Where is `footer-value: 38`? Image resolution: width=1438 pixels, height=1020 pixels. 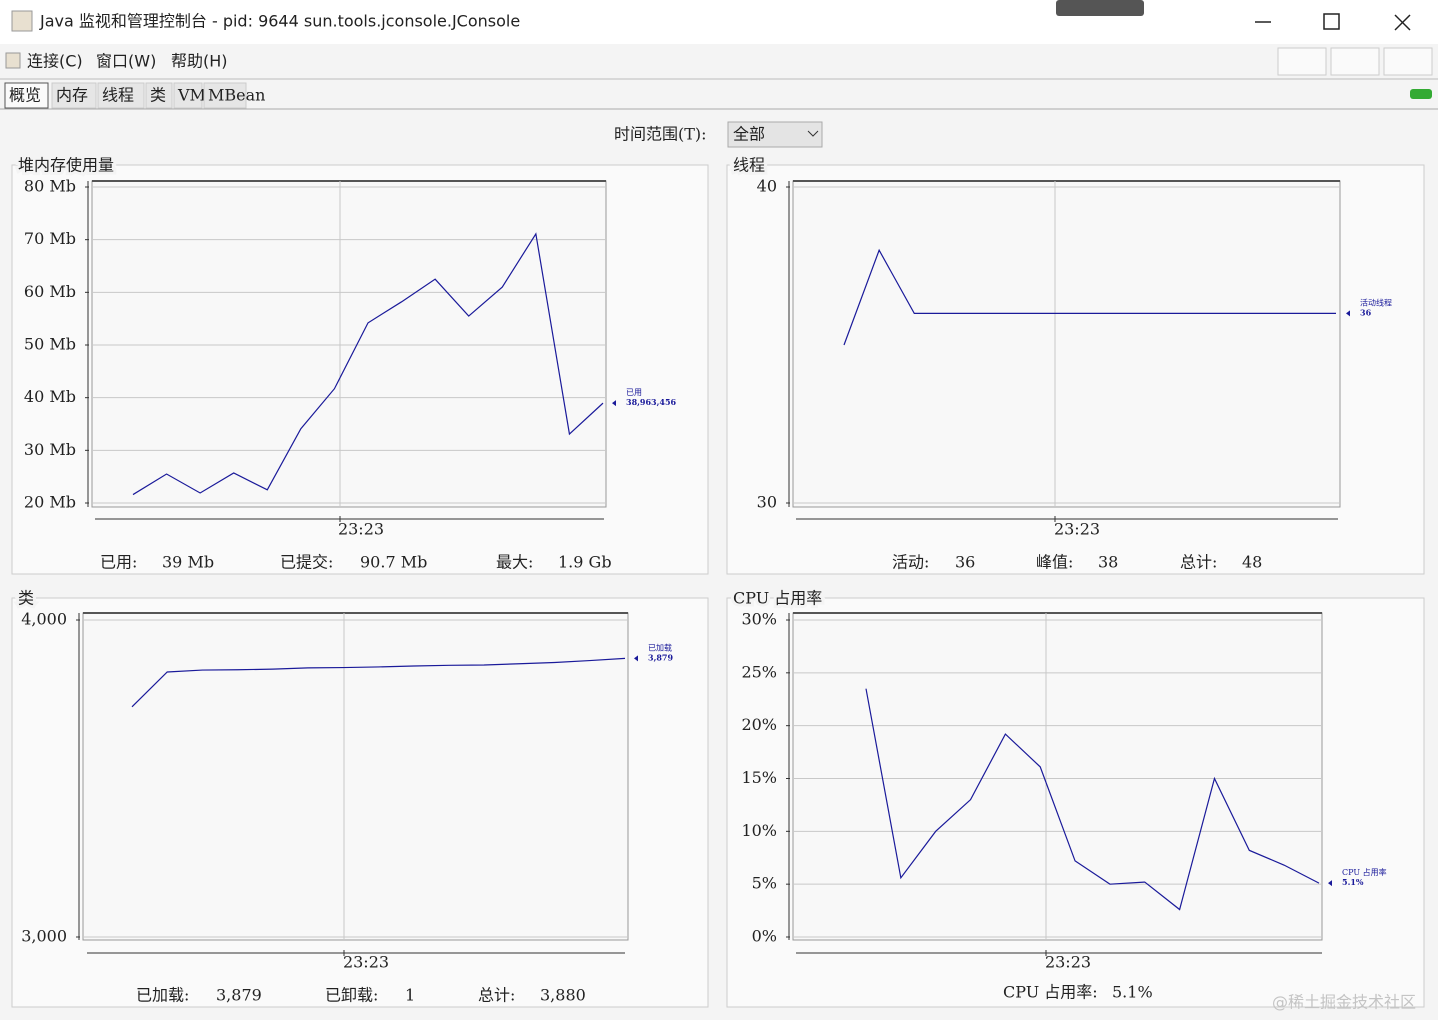
footer-value: 38 is located at coordinates (1108, 562).